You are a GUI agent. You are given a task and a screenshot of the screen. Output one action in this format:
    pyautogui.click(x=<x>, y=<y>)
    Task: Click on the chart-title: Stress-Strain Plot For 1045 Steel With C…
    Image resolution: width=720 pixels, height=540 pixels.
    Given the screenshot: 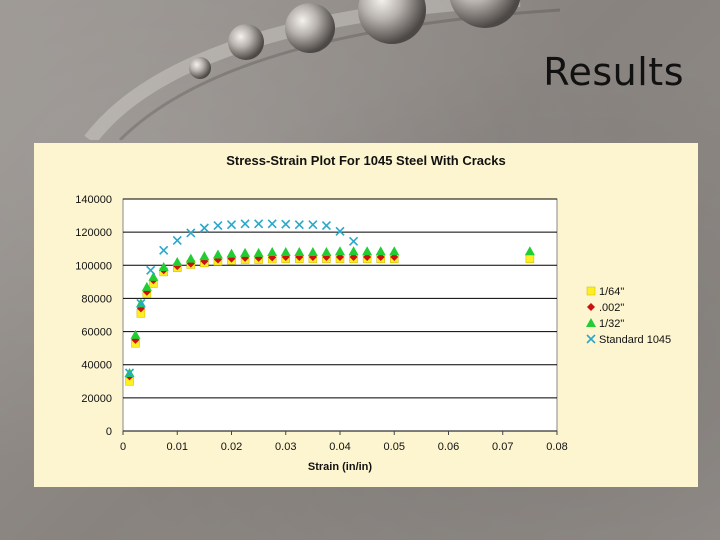 What is the action you would take?
    pyautogui.click(x=365, y=160)
    